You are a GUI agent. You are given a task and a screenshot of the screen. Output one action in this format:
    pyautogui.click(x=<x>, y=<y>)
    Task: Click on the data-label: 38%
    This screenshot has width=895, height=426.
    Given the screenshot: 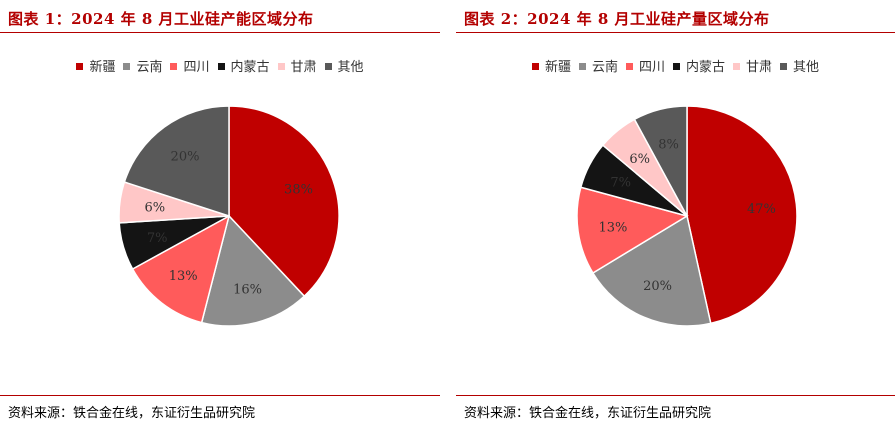 What is the action you would take?
    pyautogui.click(x=298, y=190)
    